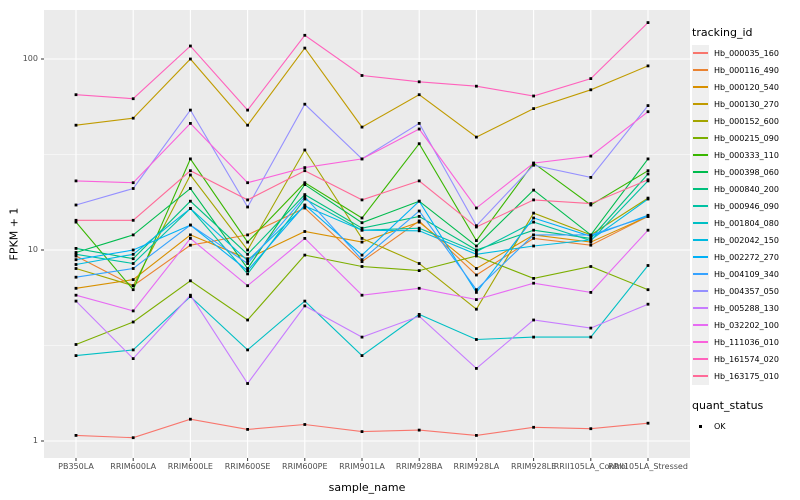 The image size is (800, 500). Describe the element at coordinates (745, 342) in the screenshot. I see `legend-item-Hb_111036_010: Hb_111036_010` at that location.